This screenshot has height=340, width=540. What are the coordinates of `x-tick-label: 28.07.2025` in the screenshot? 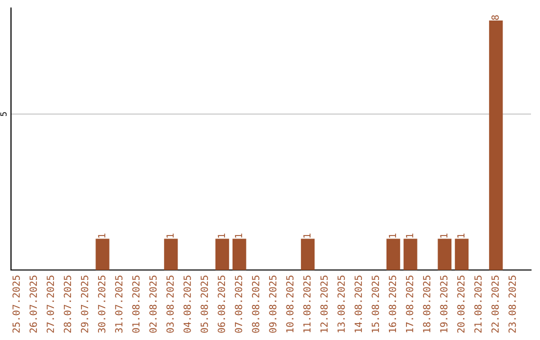 It's located at (68, 304).